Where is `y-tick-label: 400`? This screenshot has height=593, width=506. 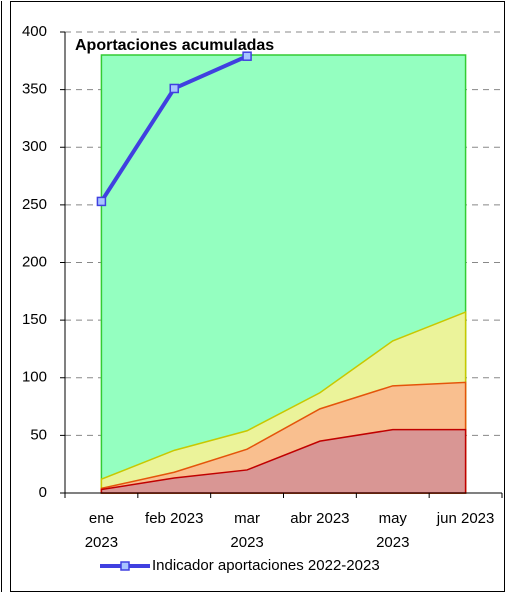
y-tick-label: 400 is located at coordinates (34, 31).